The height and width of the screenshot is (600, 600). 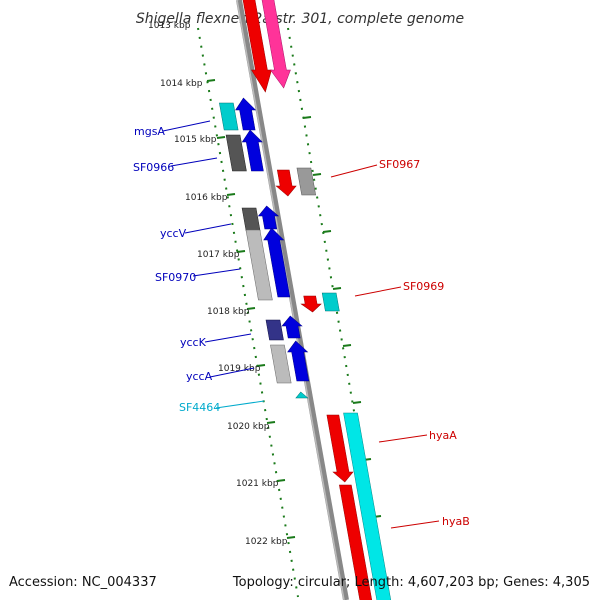 What do you see at coordinates (399, 164) in the screenshot?
I see `gene-label-SF0967: SF0967` at bounding box center [399, 164].